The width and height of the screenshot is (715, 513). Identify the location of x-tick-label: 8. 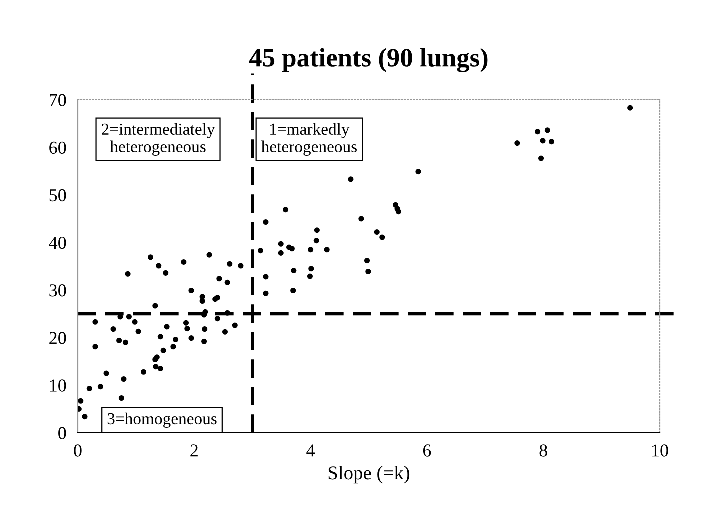
(544, 450).